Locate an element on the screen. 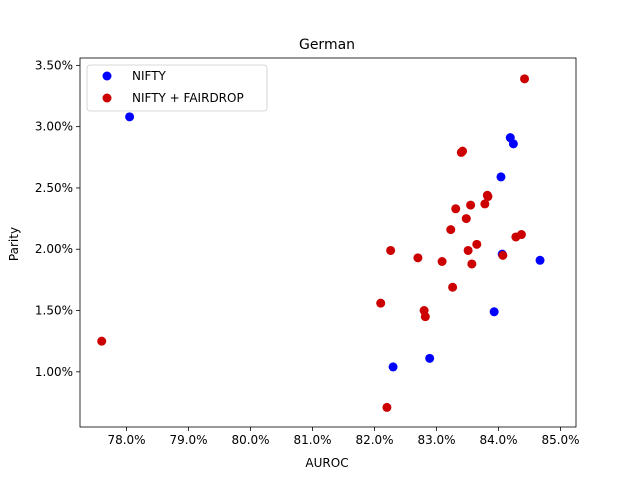  x-tick-label: 85.0% is located at coordinates (560, 440).